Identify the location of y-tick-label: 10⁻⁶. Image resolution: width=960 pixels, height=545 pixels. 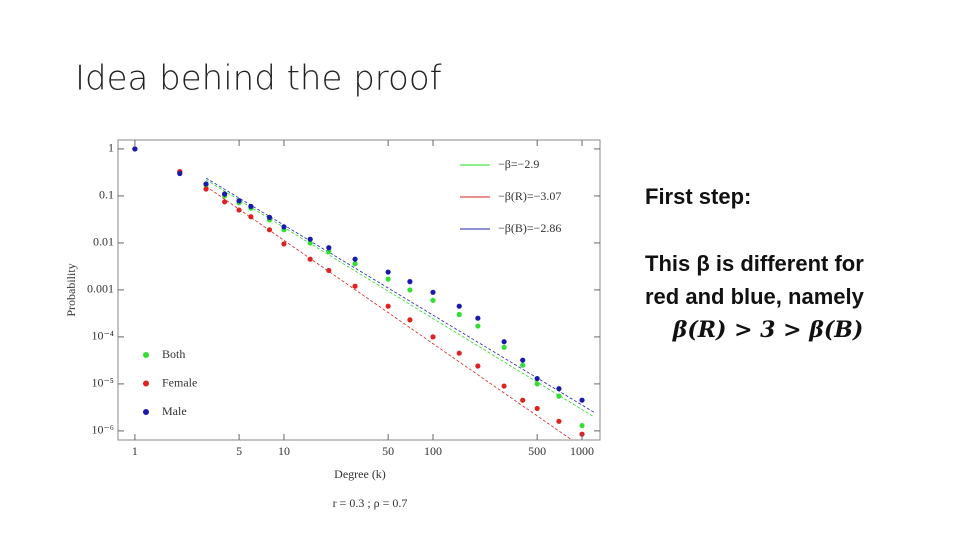
(102, 430).